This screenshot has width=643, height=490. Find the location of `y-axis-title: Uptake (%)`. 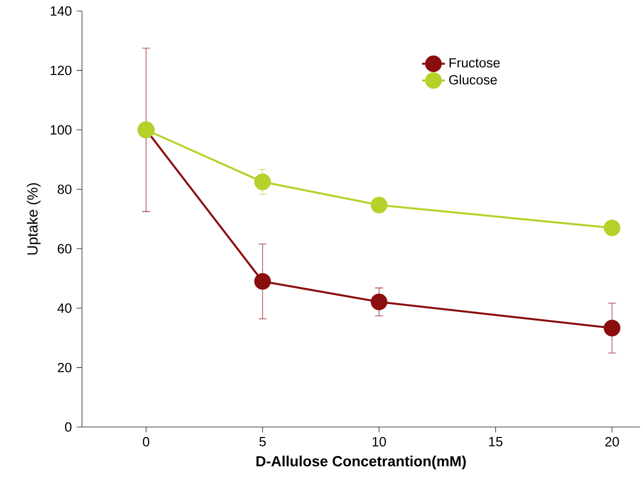

y-axis-title: Uptake (%) is located at coordinates (33, 219).